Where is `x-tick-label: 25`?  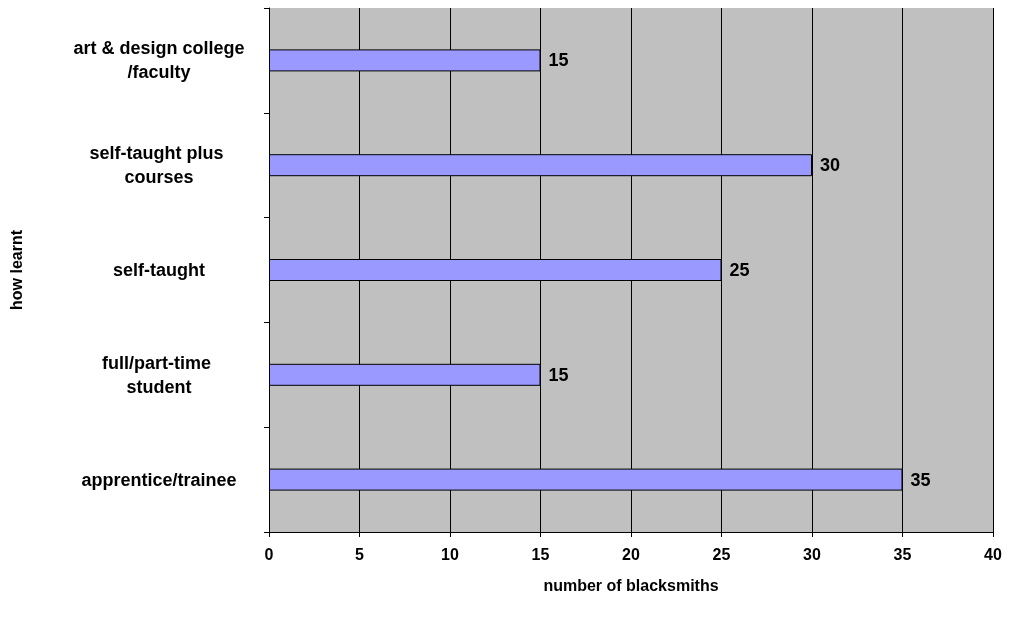
x-tick-label: 25 is located at coordinates (721, 554).